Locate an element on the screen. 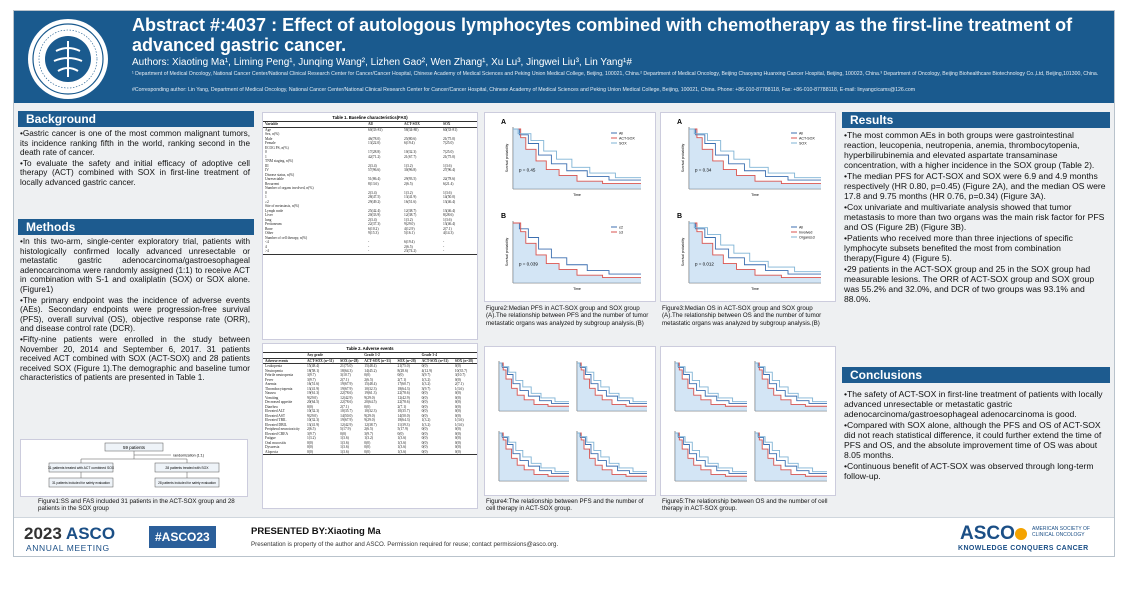  table2-group-header: Any grade is located at coordinates (315, 355).